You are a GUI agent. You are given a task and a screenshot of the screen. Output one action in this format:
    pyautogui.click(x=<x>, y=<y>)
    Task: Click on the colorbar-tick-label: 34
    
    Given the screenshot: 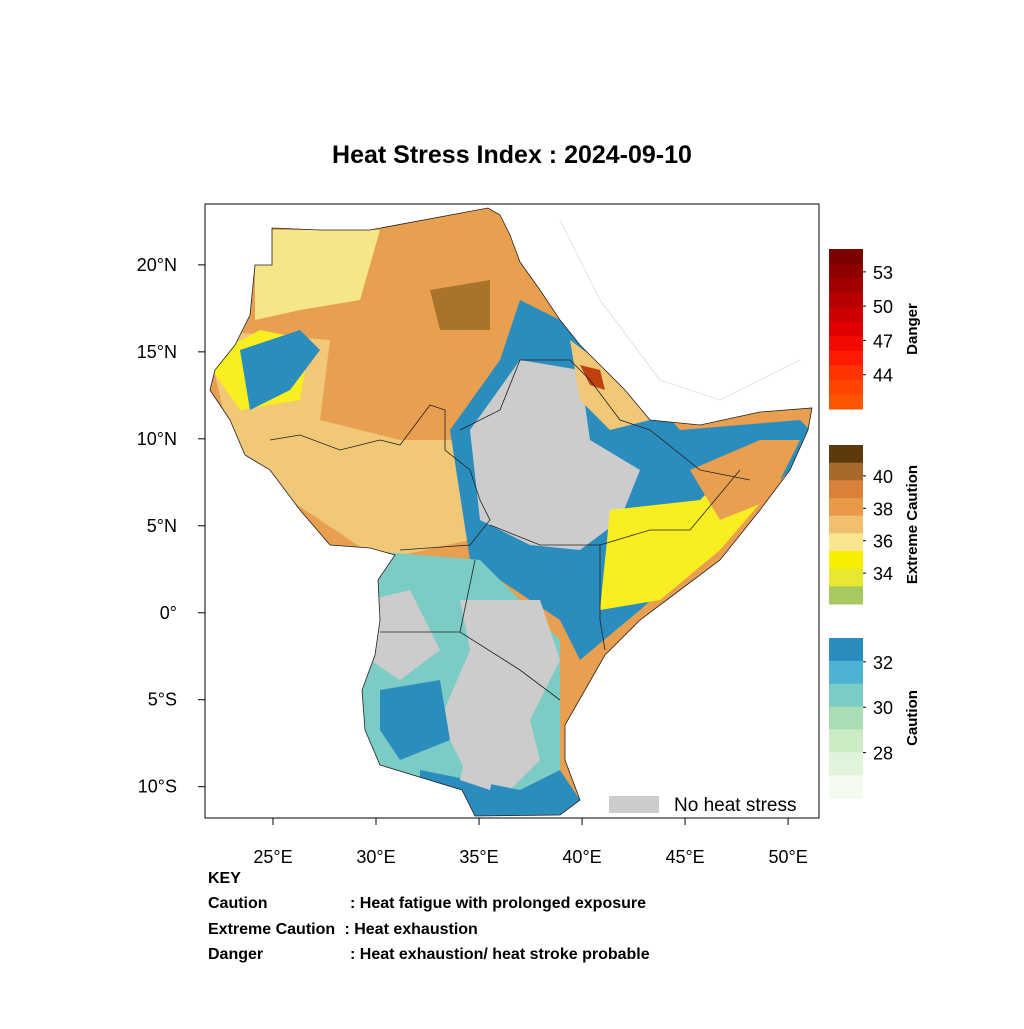 What is the action you would take?
    pyautogui.click(x=883, y=574)
    